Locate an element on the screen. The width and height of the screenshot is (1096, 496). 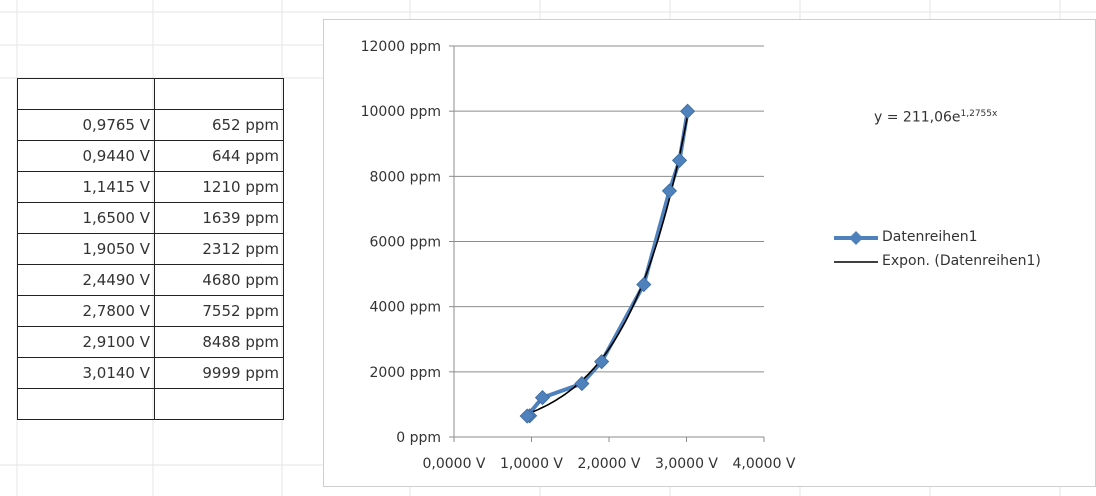
ppm-cell: 9999 ppm is located at coordinates (219, 373).